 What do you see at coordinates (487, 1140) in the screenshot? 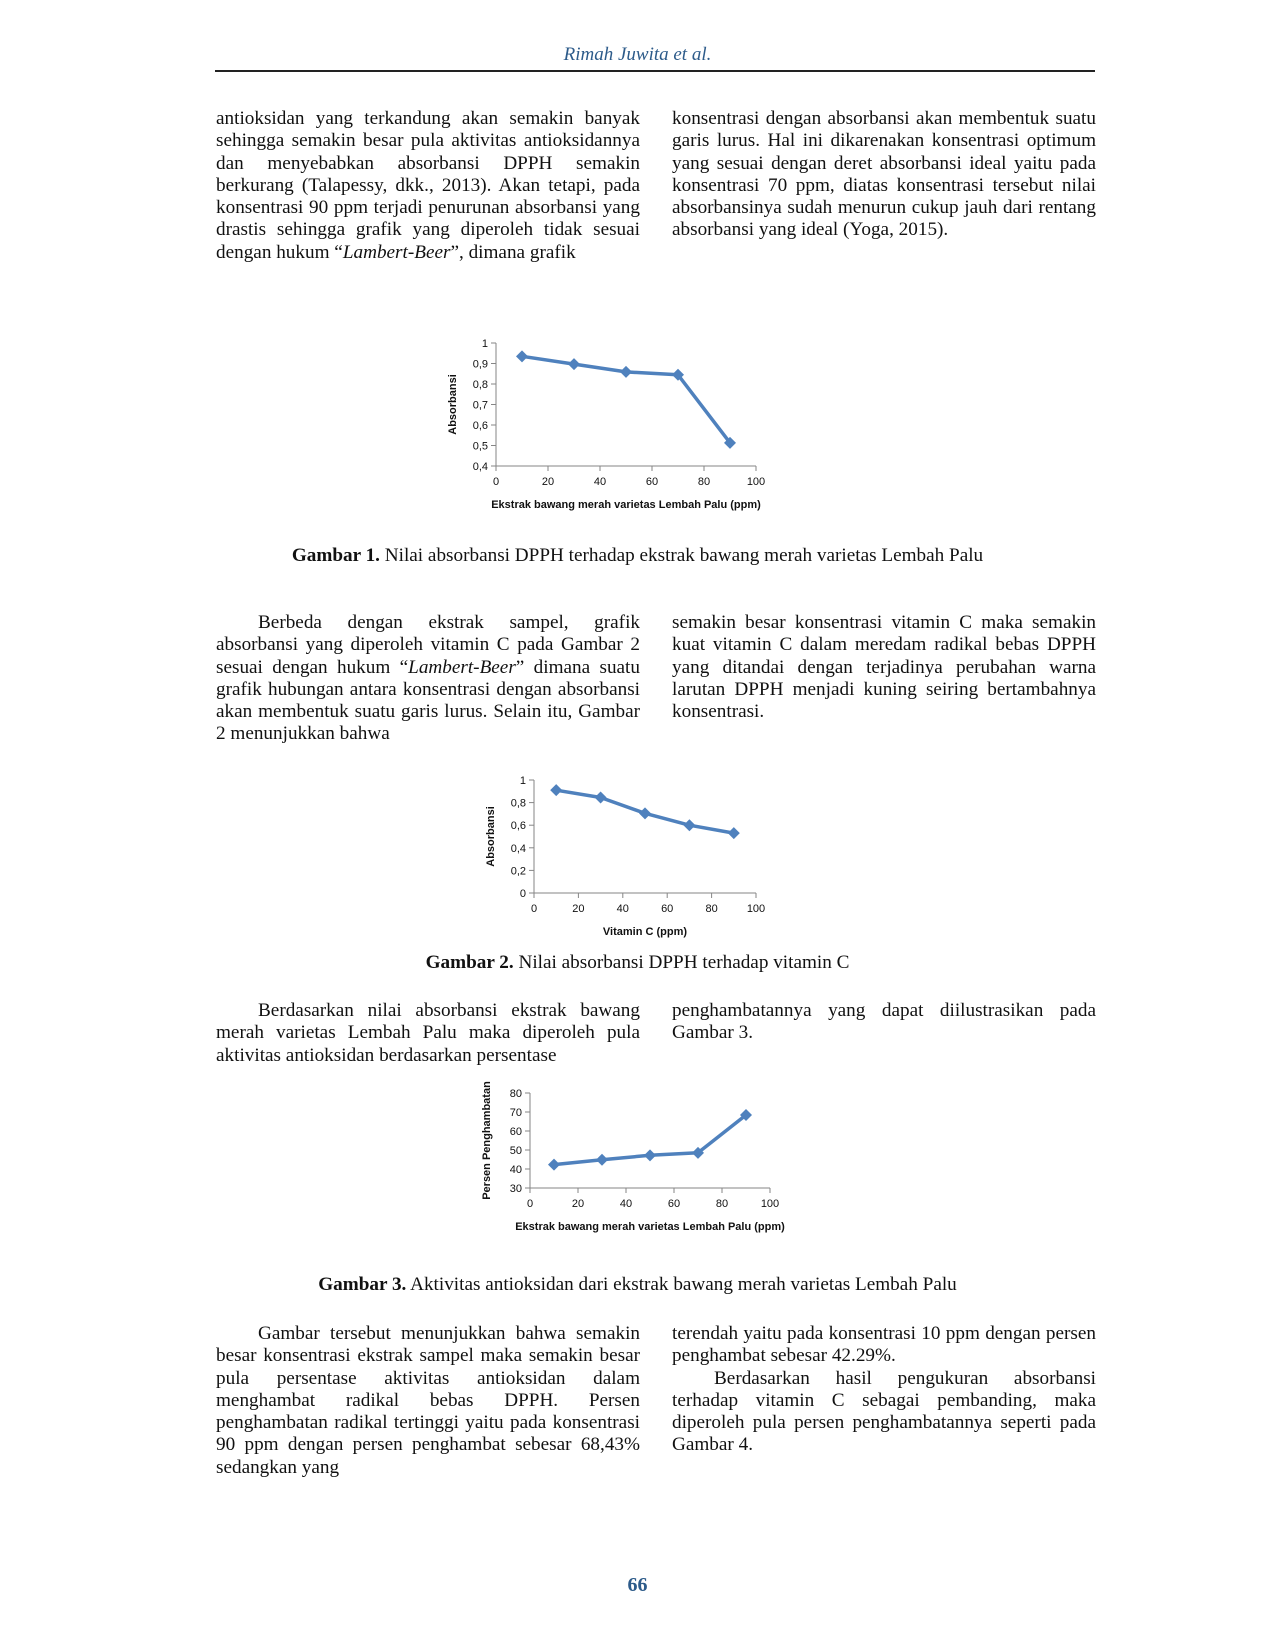
I see `y-axis-title: Persen Penghambatan` at bounding box center [487, 1140].